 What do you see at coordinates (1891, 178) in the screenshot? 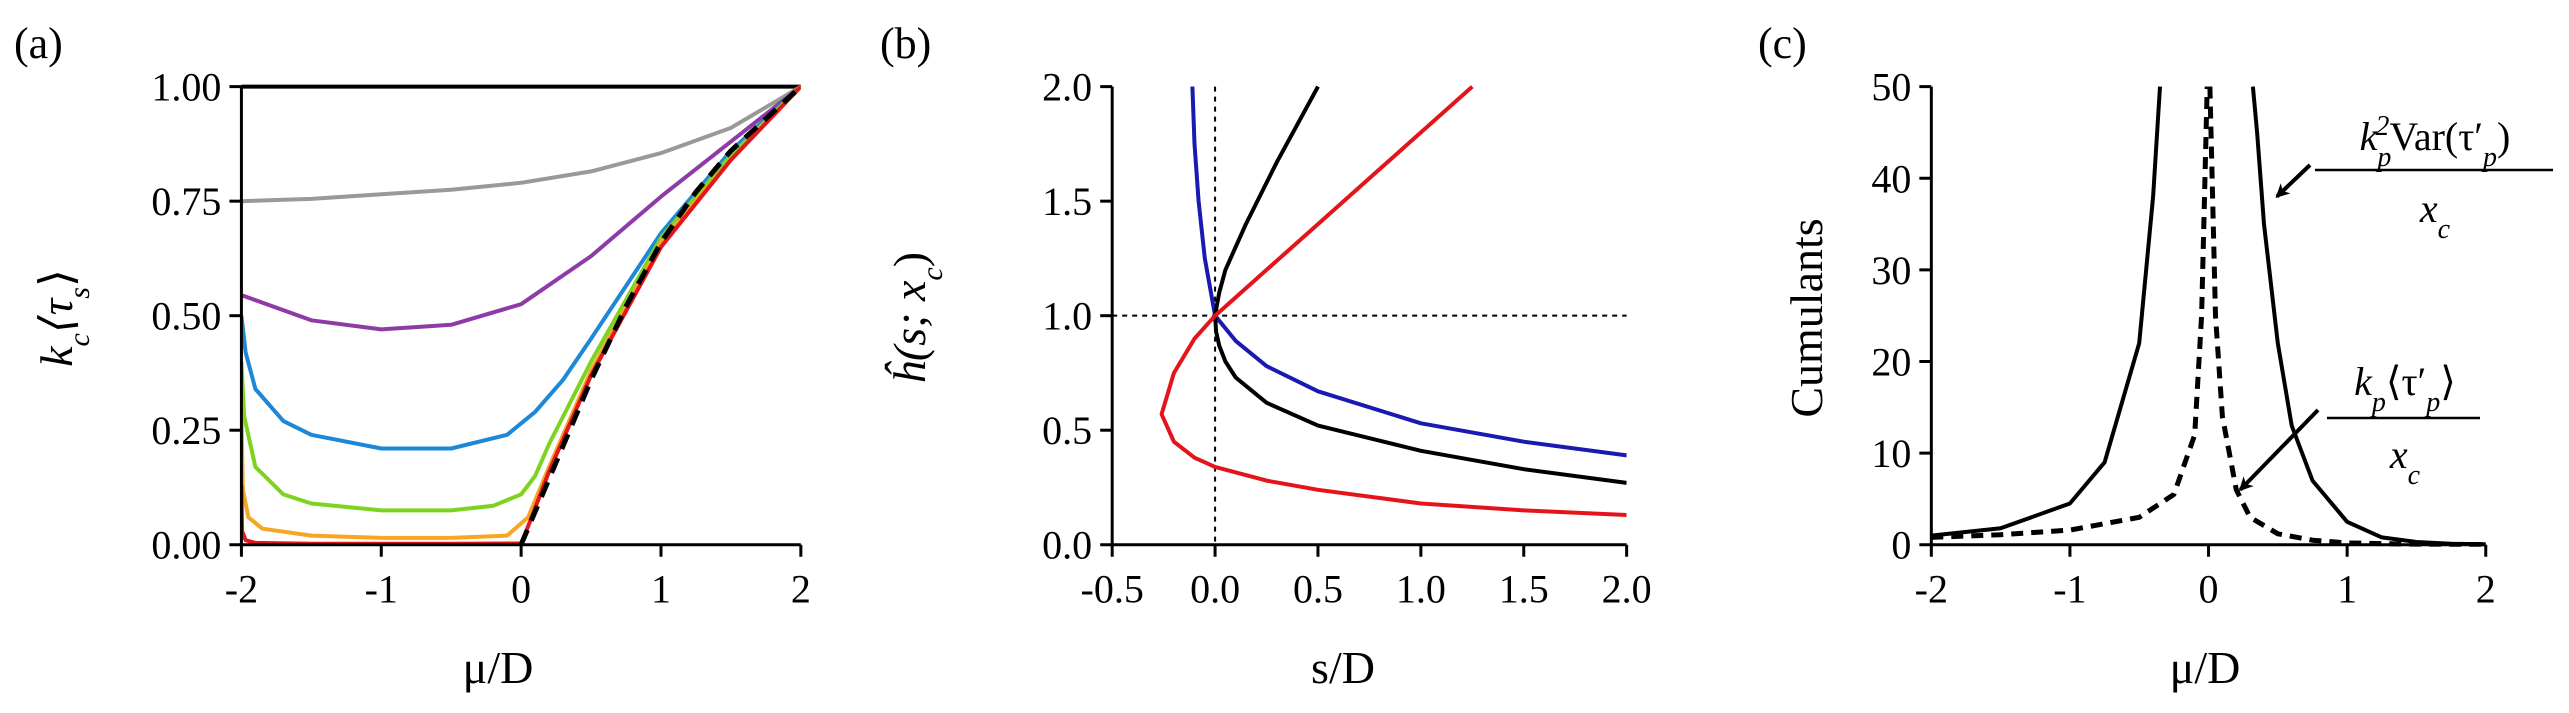
I see `y-tick-label-c: 40` at bounding box center [1891, 178].